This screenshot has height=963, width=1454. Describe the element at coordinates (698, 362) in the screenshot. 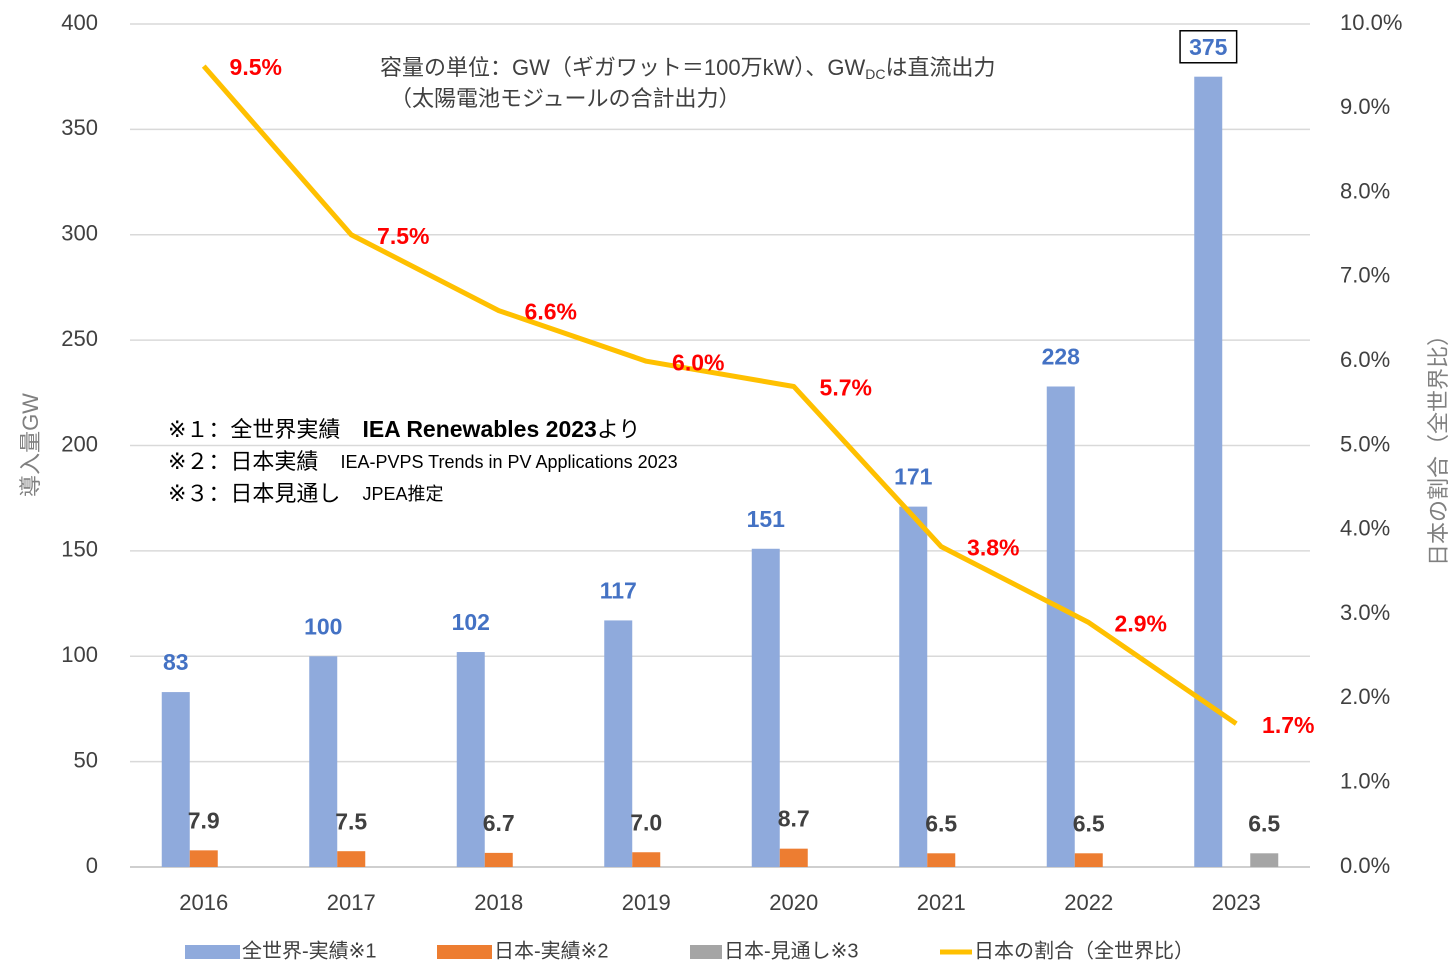

I see `data-label: 6.0%` at that location.